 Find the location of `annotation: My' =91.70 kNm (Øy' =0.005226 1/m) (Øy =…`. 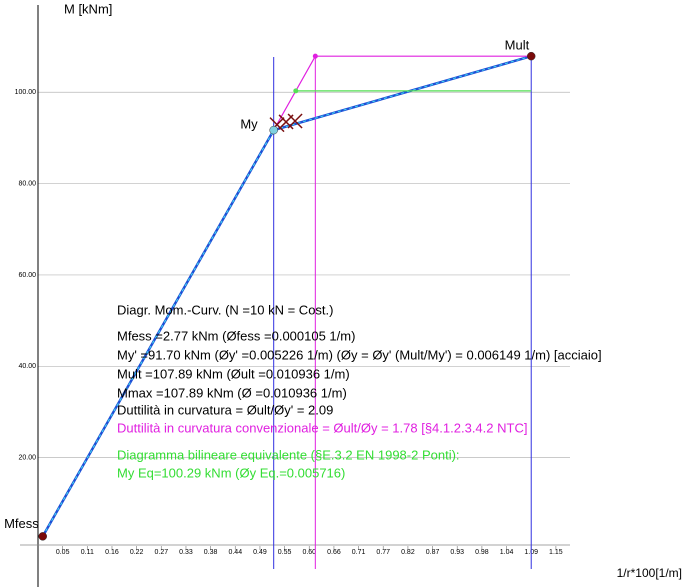

annotation: My' =91.70 kNm (Øy' =0.005226 1/m) (Øy =… is located at coordinates (359, 354).